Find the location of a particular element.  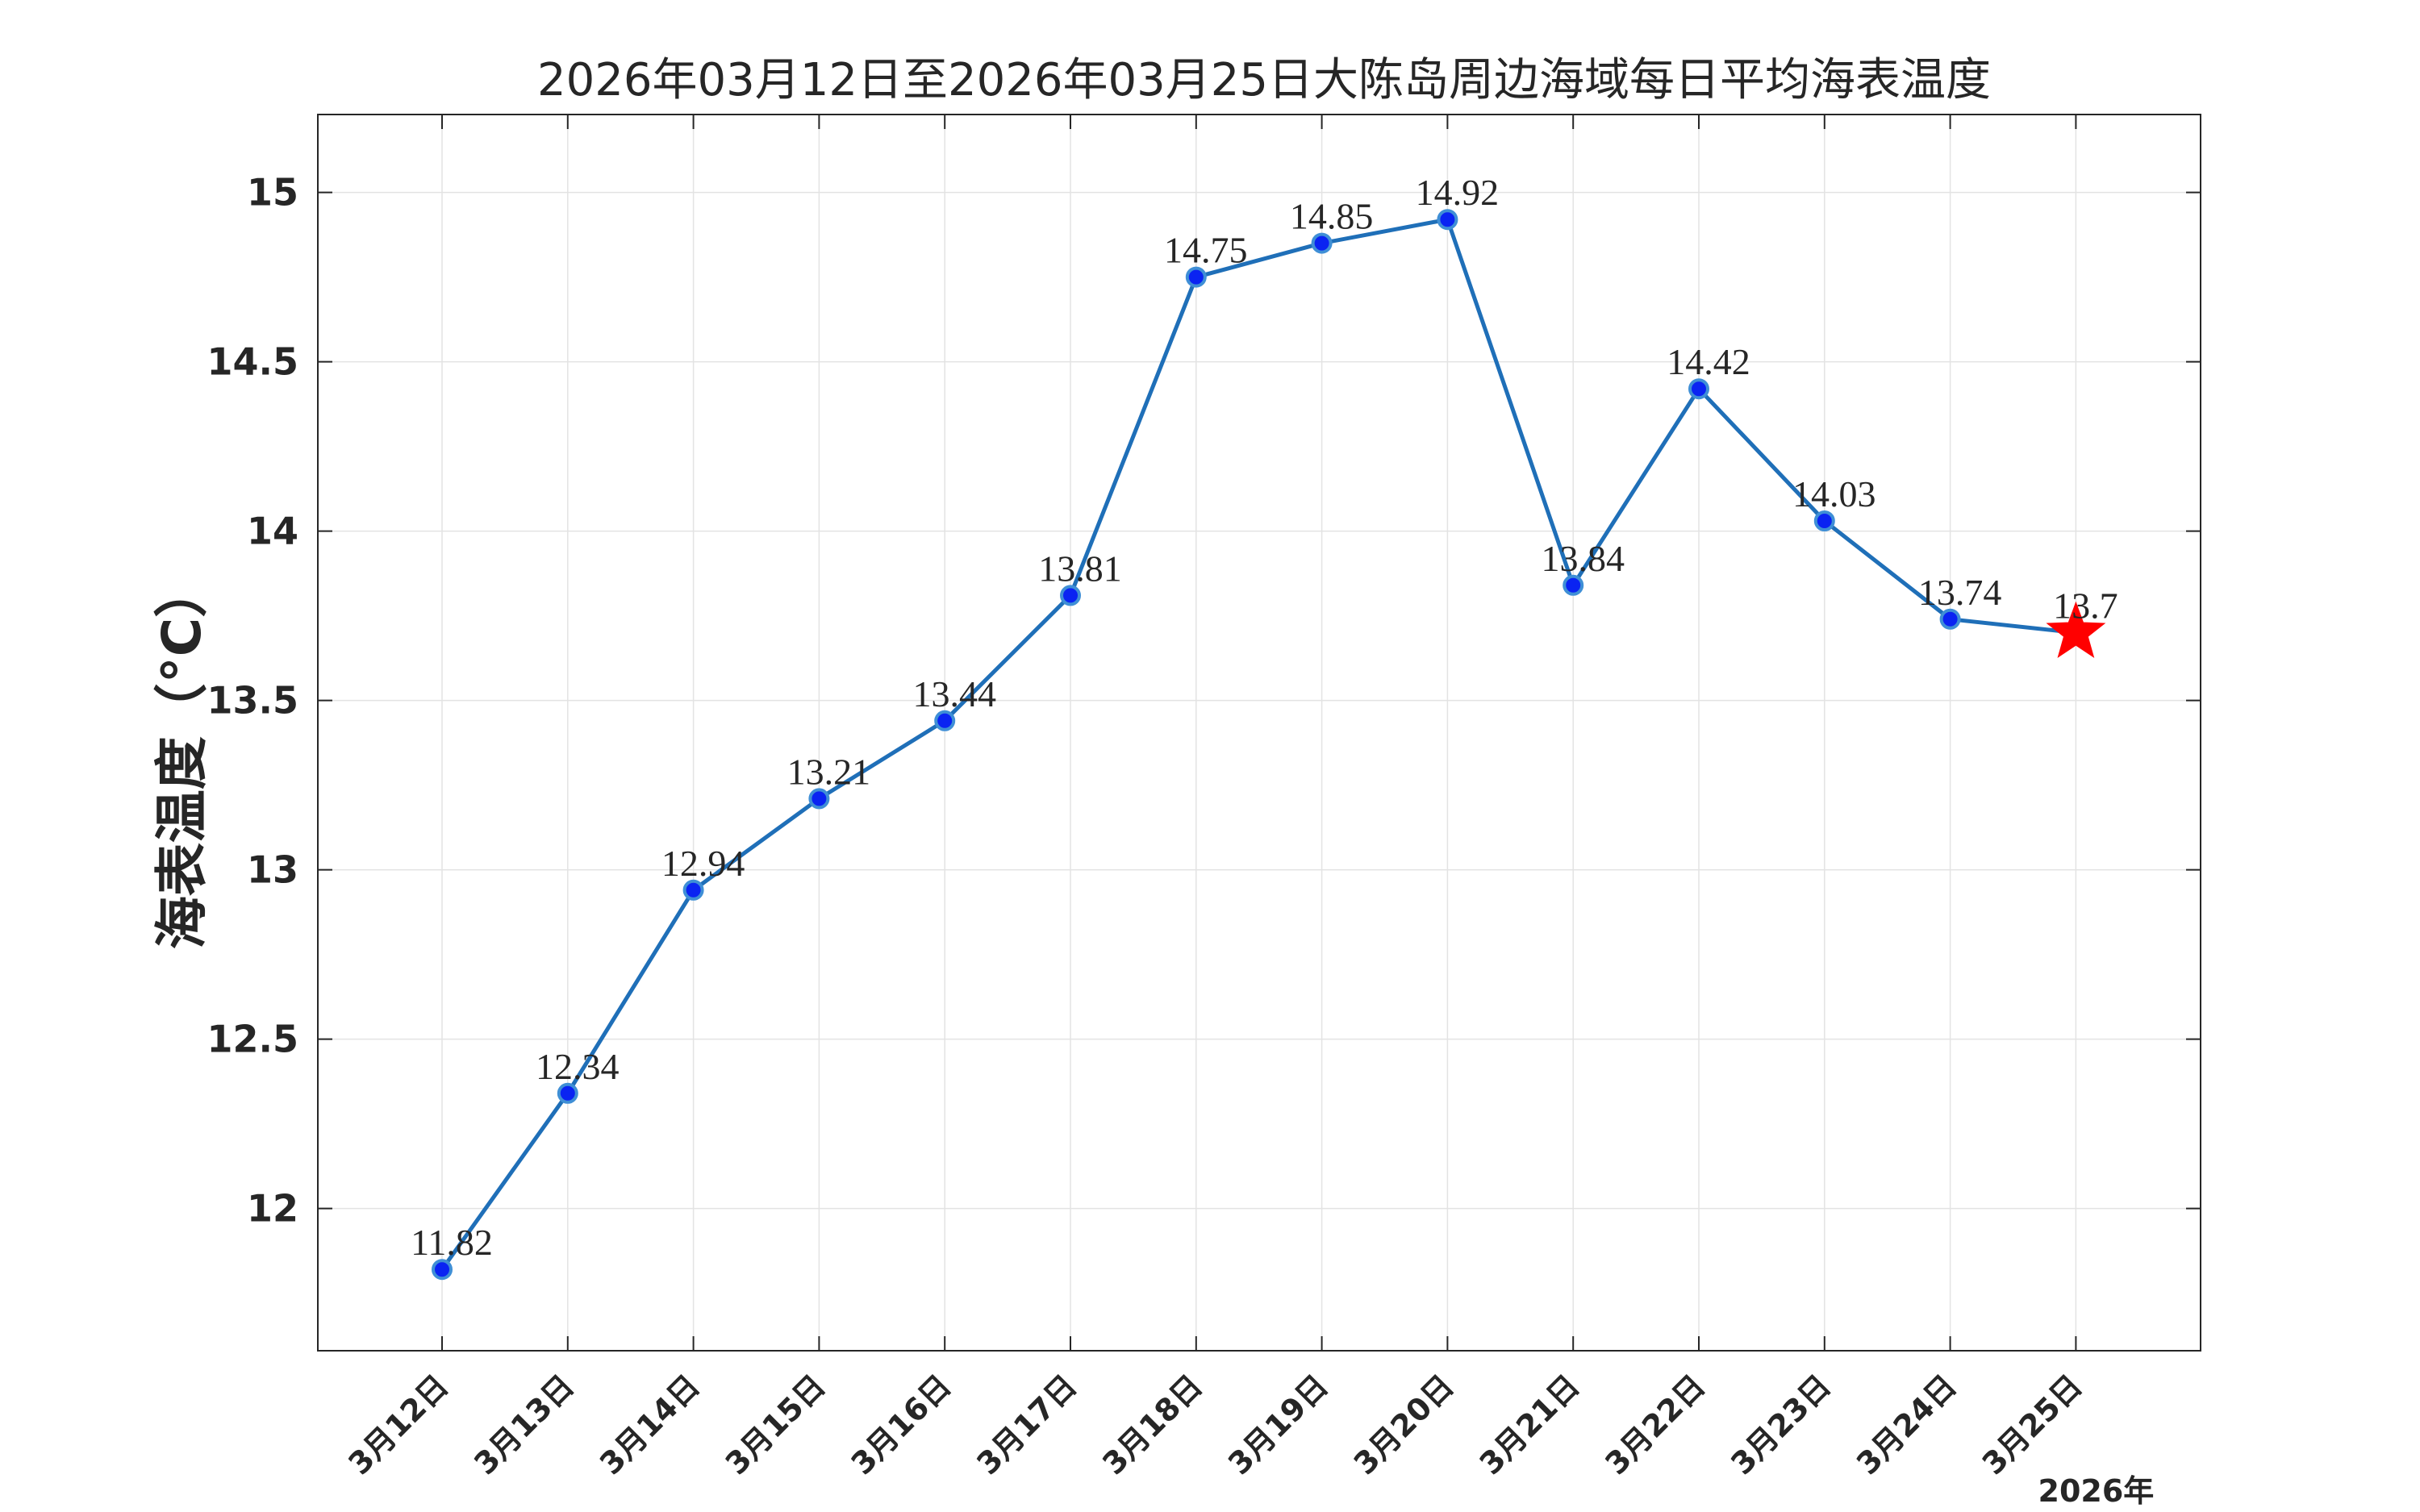

x-axis-year-note: 2026年 is located at coordinates (2096, 1491).